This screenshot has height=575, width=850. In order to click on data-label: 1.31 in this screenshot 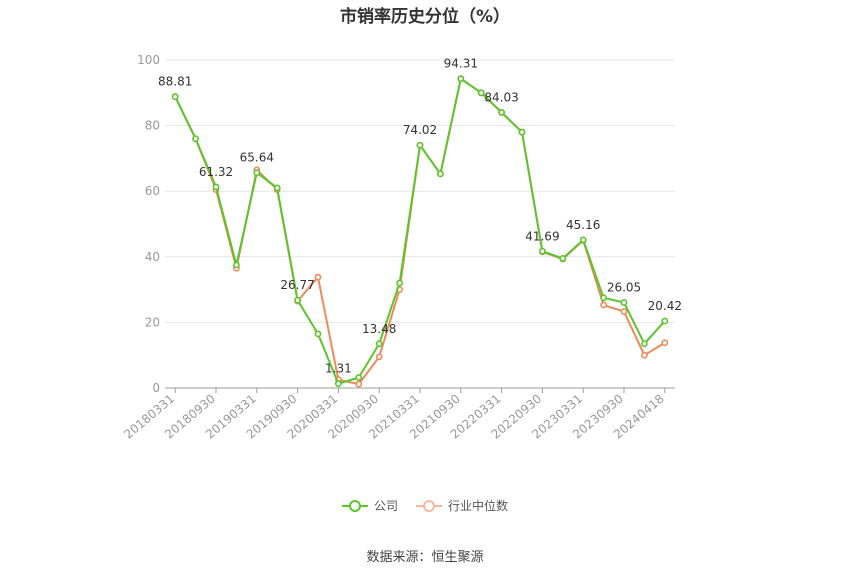, I will do `click(338, 369)`.